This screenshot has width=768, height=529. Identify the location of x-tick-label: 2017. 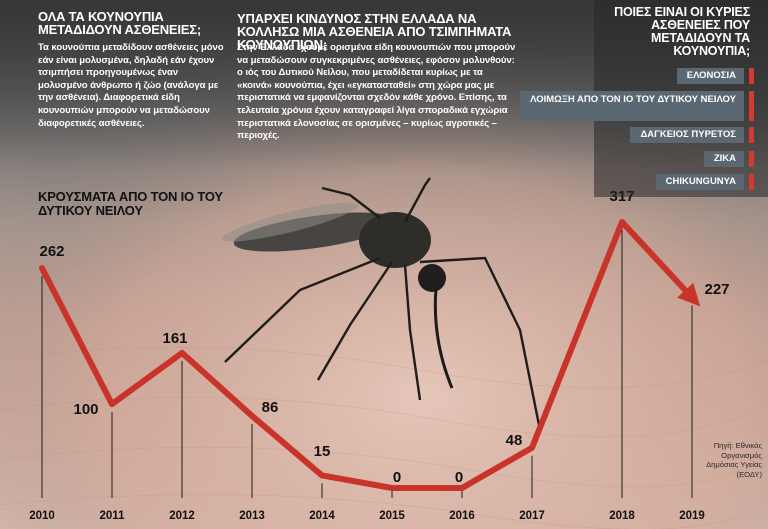
(532, 516).